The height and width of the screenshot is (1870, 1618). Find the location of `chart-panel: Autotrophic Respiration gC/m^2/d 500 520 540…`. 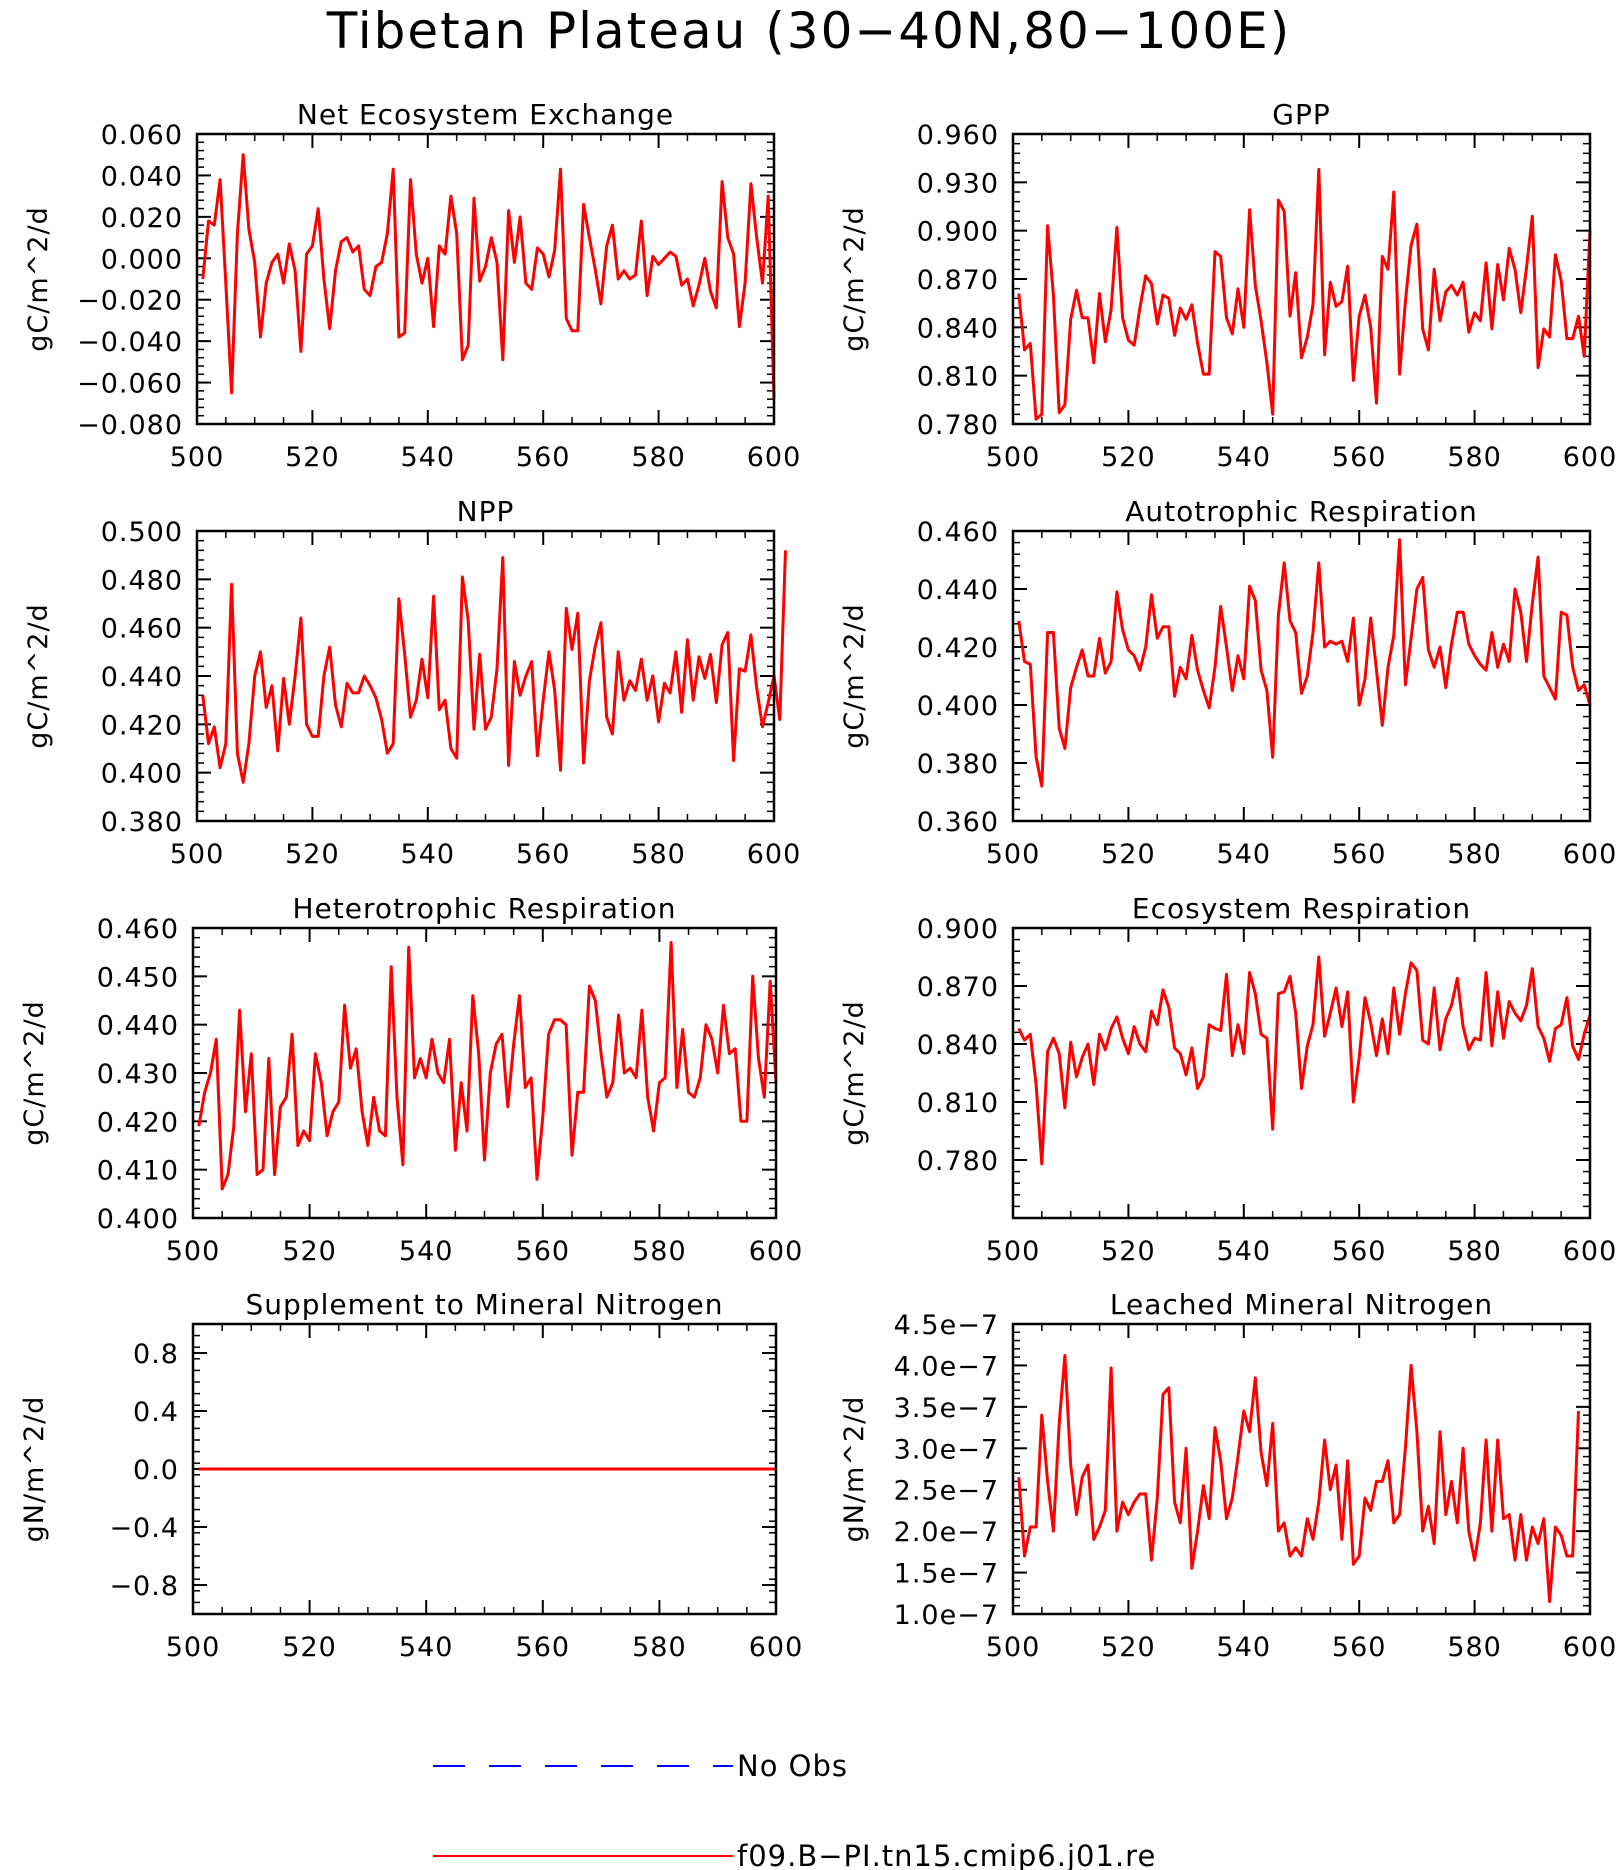

chart-panel: Autotrophic Respiration gC/m^2/d 500 520 540… is located at coordinates (1228, 682).